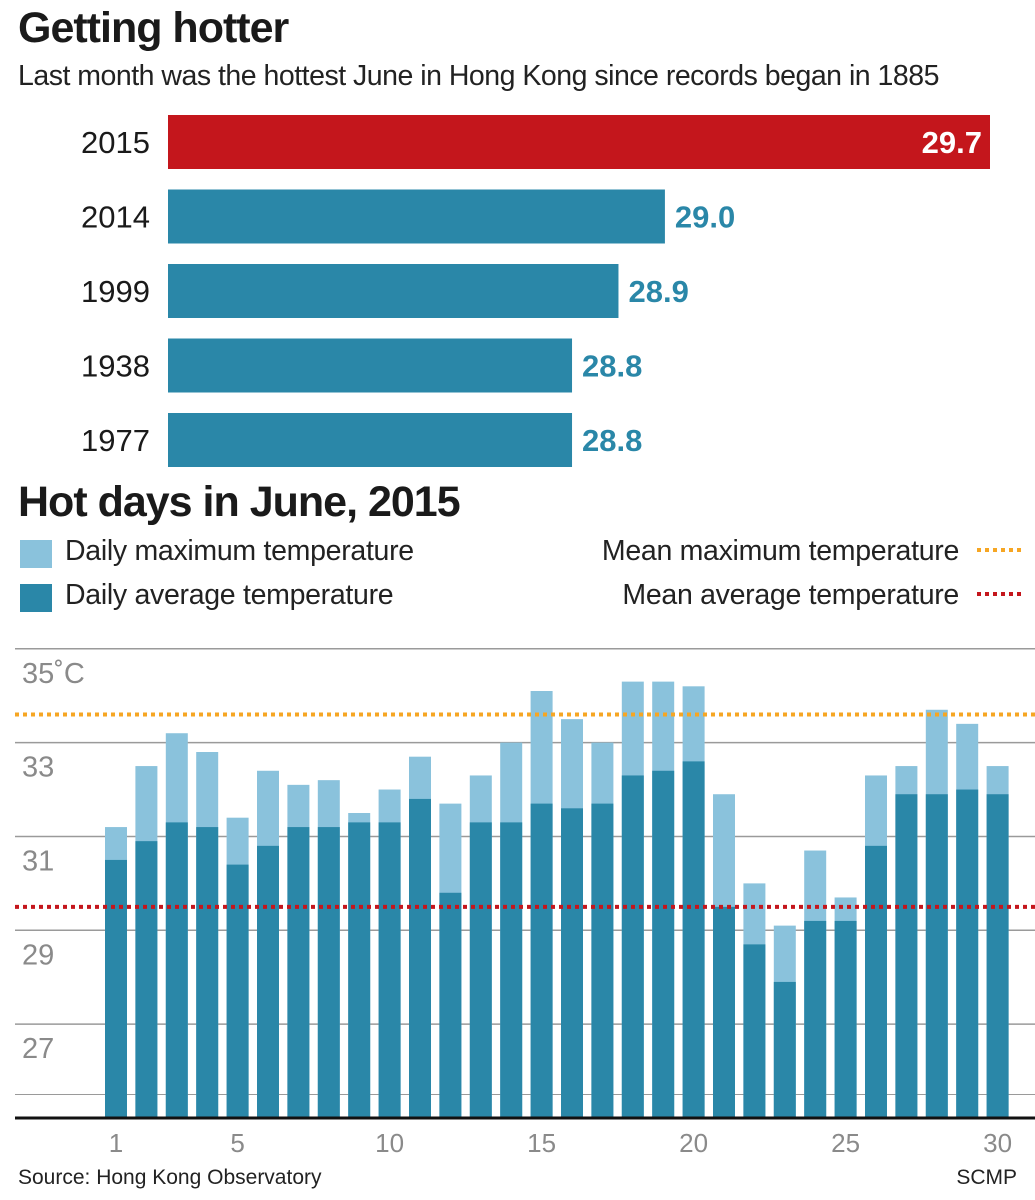  What do you see at coordinates (115, 440) in the screenshot?
I see `category-label-1977: 1977` at bounding box center [115, 440].